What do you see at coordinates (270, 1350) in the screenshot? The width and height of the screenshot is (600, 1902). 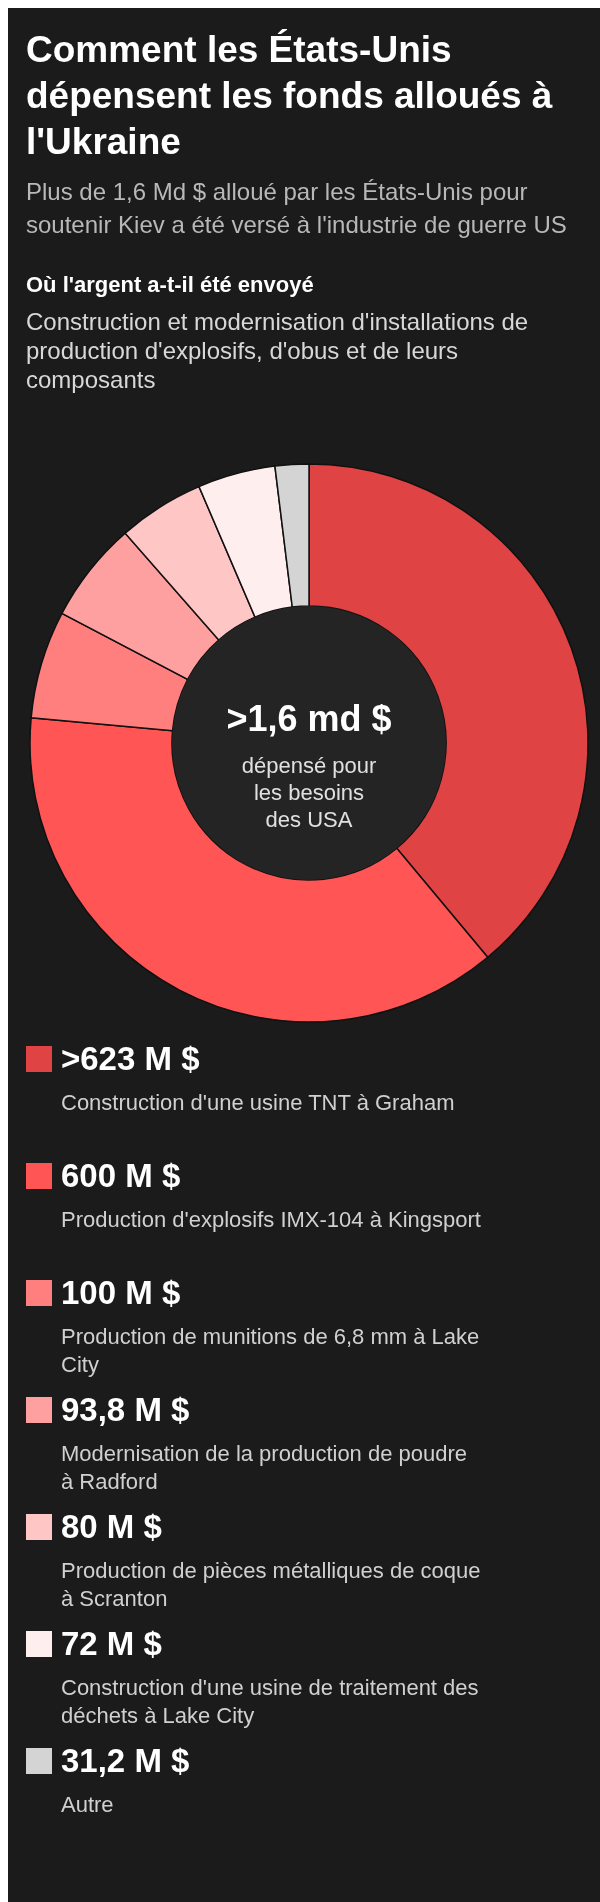 I see `legend-label: Production de munitions de 6,8 mm à Lake City` at bounding box center [270, 1350].